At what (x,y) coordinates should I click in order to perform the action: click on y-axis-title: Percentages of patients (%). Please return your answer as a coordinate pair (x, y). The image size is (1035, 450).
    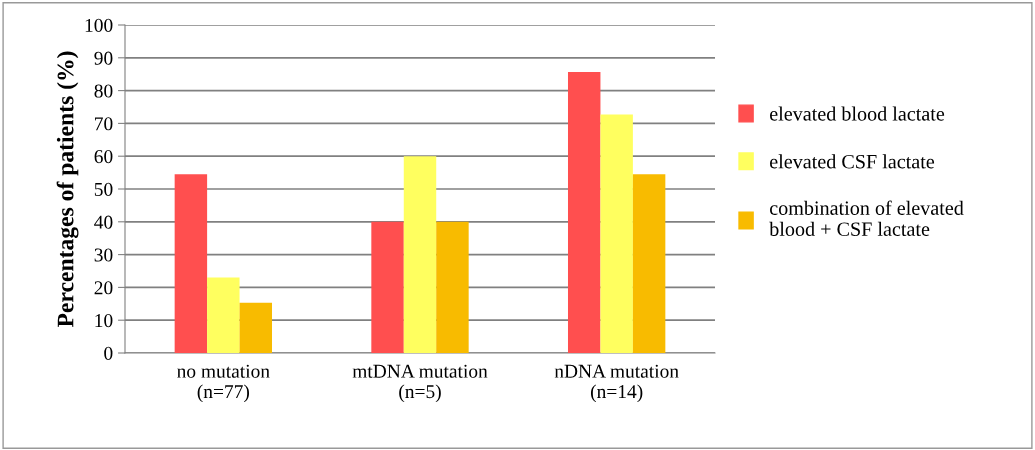
    Looking at the image, I should click on (67, 189).